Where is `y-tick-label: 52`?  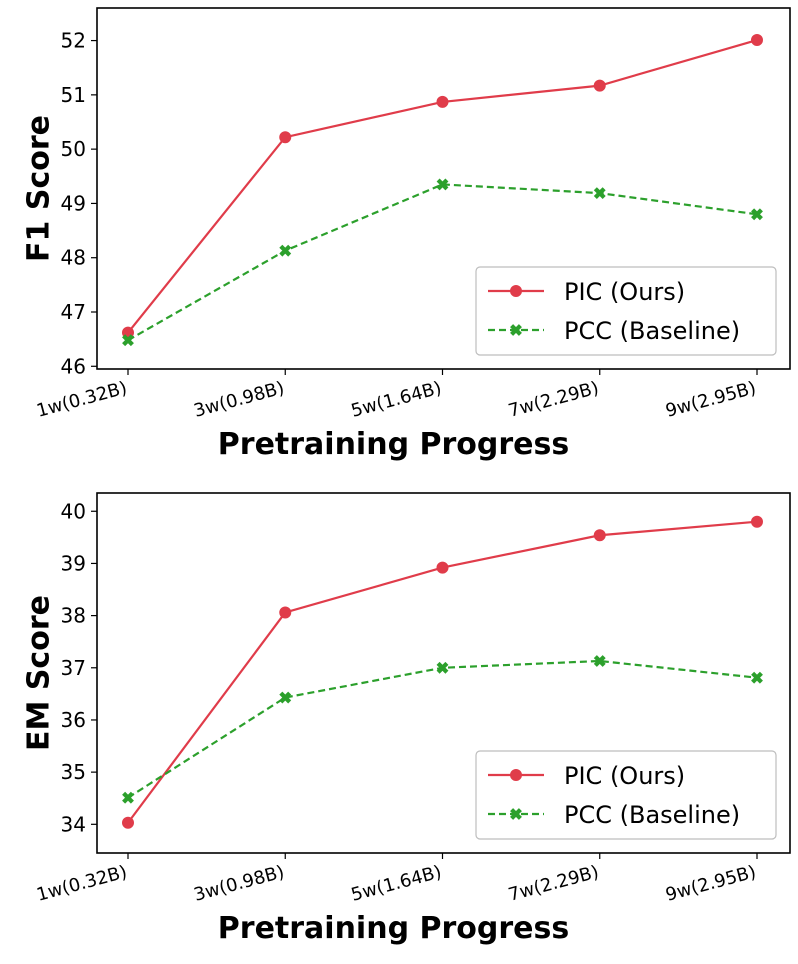
y-tick-label: 52 is located at coordinates (73, 41).